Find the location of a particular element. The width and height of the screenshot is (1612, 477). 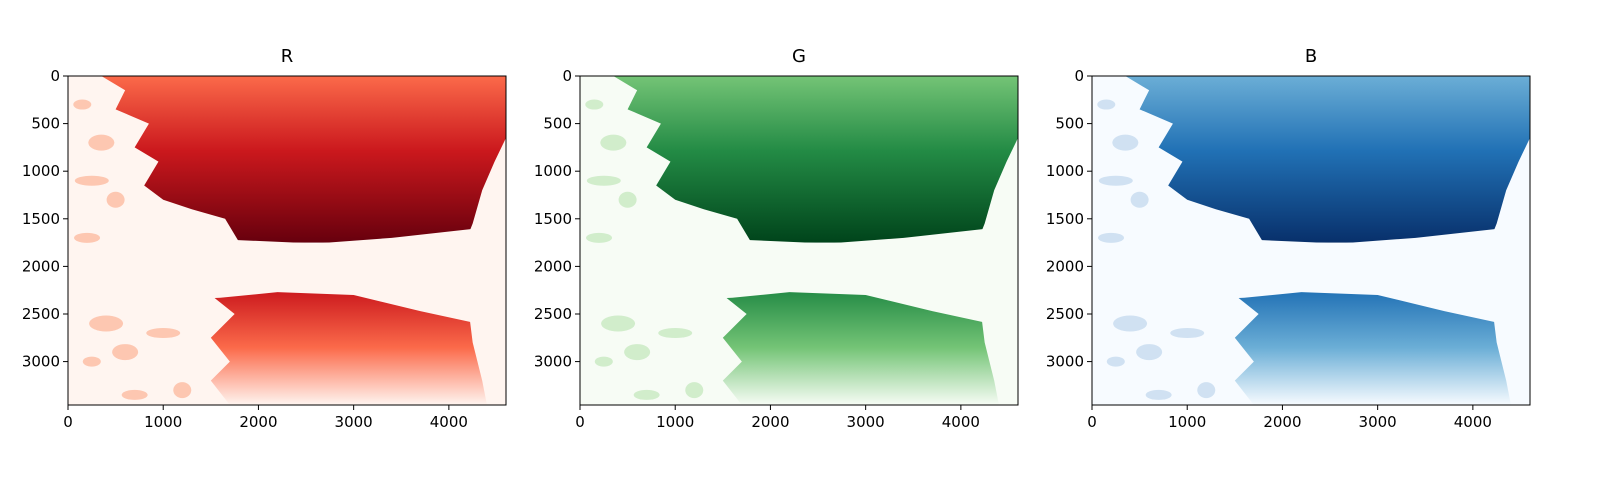

panel-title: R is located at coordinates (287, 56).